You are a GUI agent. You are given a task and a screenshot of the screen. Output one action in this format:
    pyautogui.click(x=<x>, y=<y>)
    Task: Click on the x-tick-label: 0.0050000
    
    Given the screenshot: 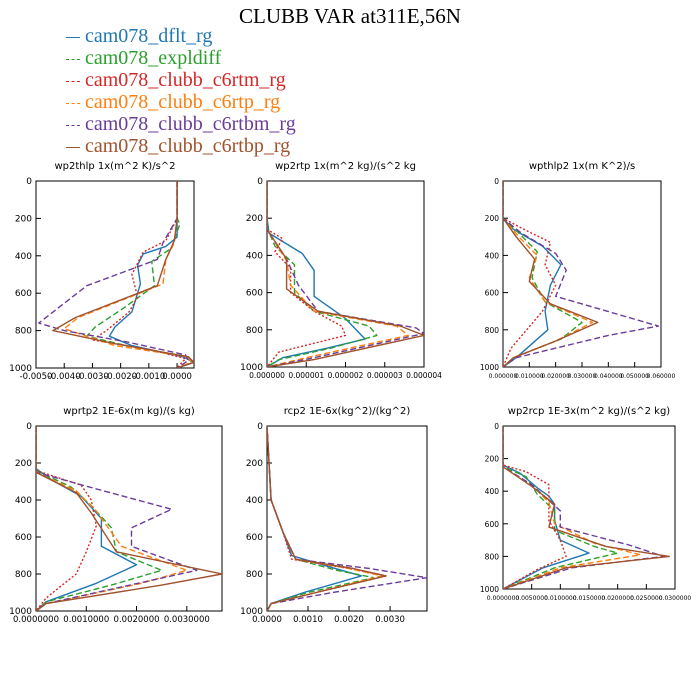 What is the action you would take?
    pyautogui.click(x=531, y=598)
    